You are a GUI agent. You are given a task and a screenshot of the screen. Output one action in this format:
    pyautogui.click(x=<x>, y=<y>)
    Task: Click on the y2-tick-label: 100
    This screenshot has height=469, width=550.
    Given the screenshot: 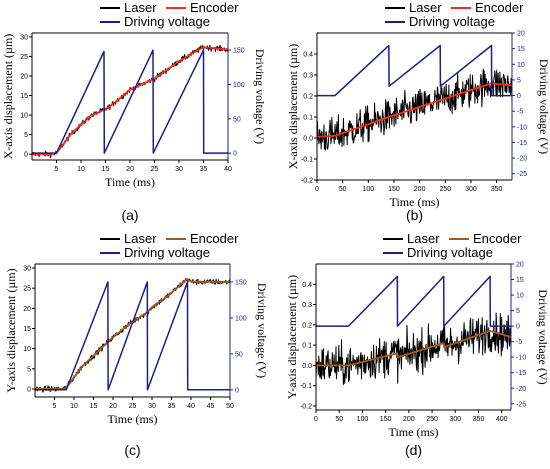 What is the action you would take?
    pyautogui.click(x=241, y=318)
    